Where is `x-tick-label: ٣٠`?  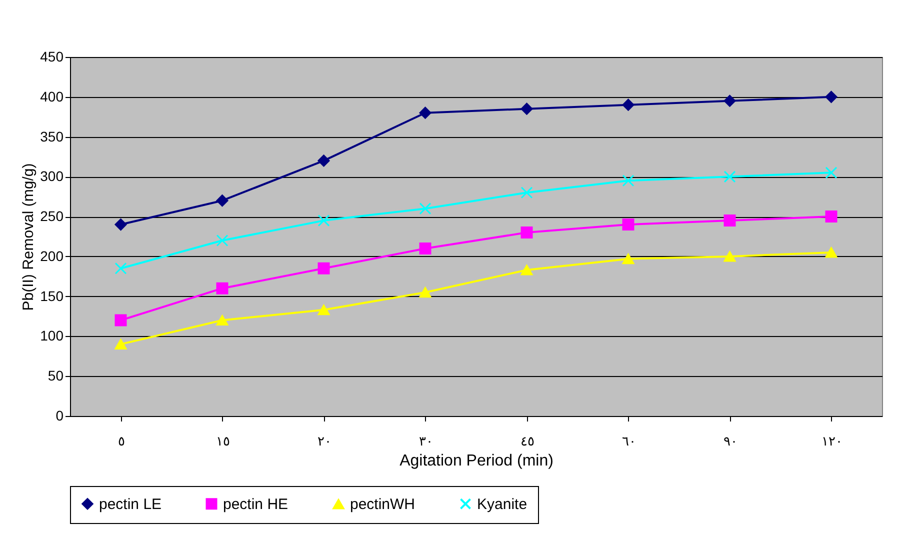
x-tick-label: ٣٠ is located at coordinates (425, 441).